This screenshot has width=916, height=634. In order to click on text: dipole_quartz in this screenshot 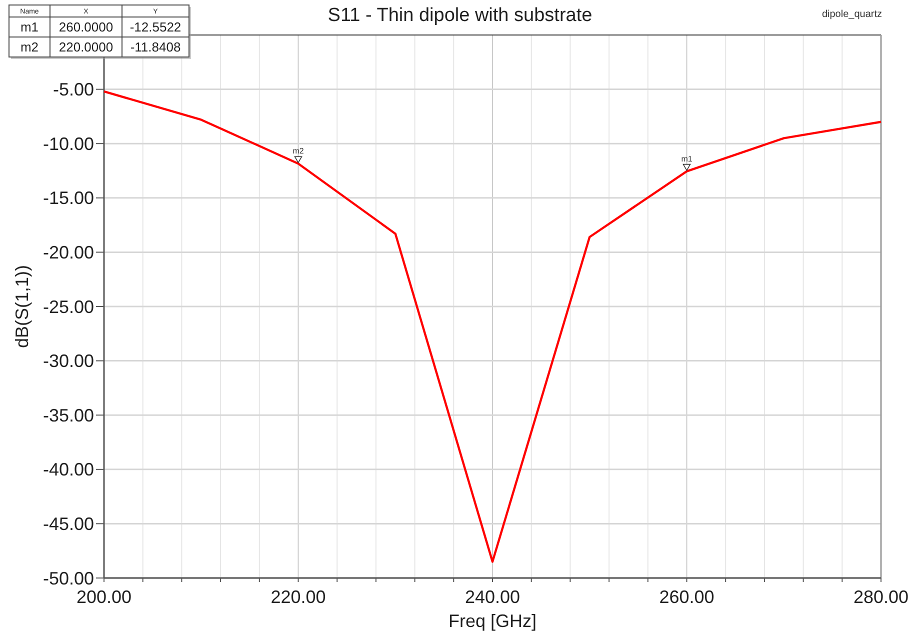, I will do `click(852, 14)`.